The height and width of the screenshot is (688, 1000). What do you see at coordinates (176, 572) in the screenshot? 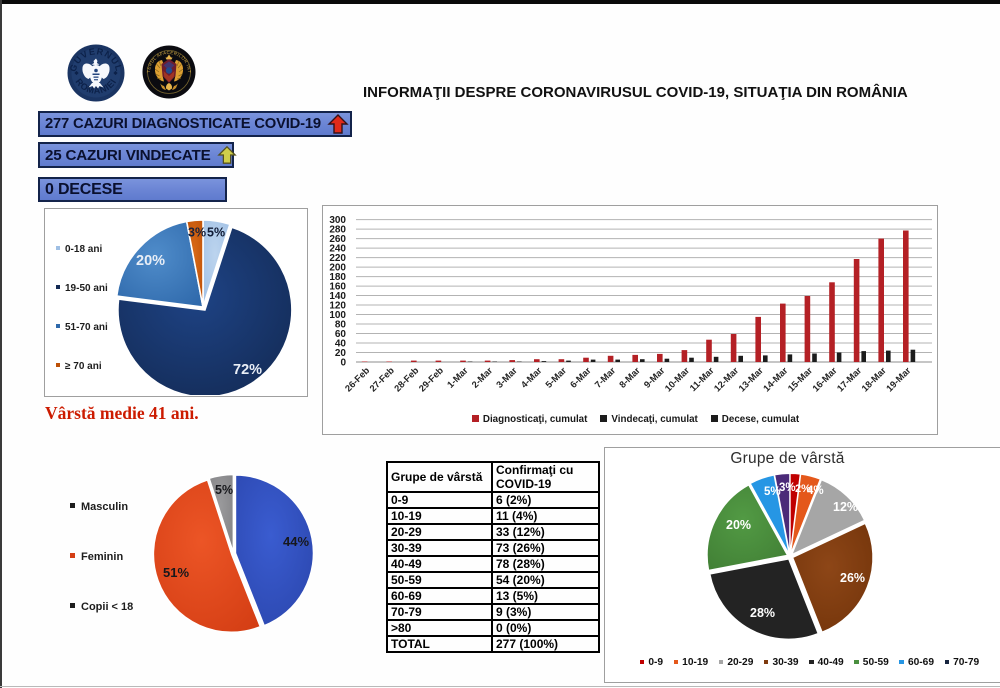
I see `svg-text: 51%` at bounding box center [176, 572].